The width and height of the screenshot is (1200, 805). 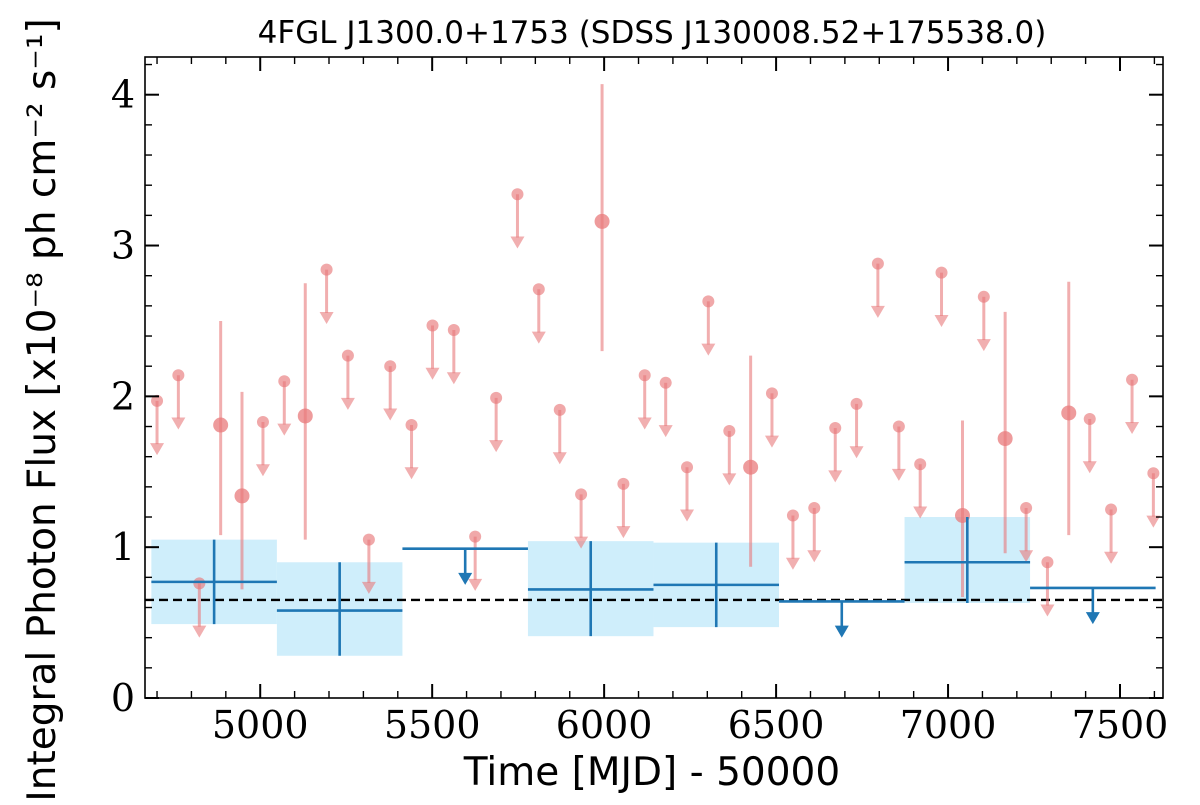 What do you see at coordinates (260, 725) in the screenshot?
I see `x-tick-label: 5000` at bounding box center [260, 725].